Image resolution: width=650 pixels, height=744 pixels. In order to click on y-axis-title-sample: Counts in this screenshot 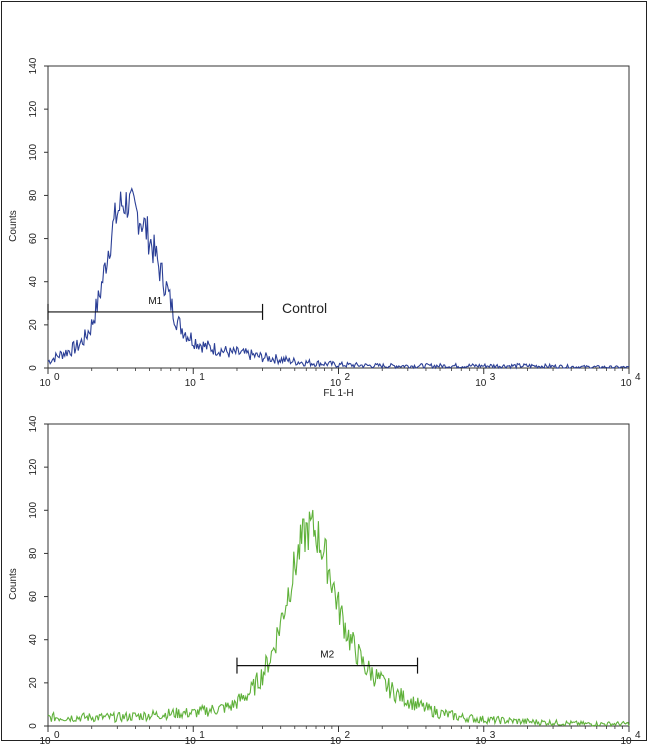, I will do `click(13, 584)`.